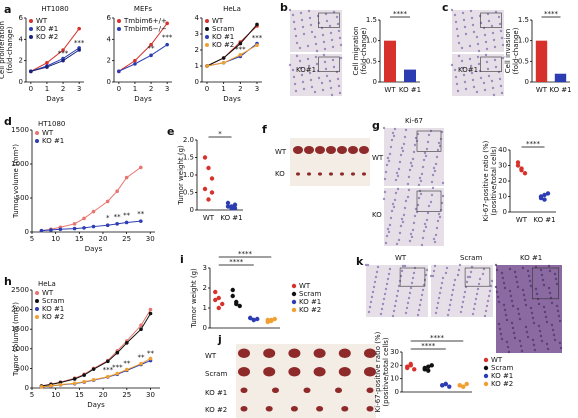 This screenshot has width=578, height=418. Describe the element at coordinates (494, 180) in the screenshot. I see `y-axis-label: (positive/total cells)` at that location.